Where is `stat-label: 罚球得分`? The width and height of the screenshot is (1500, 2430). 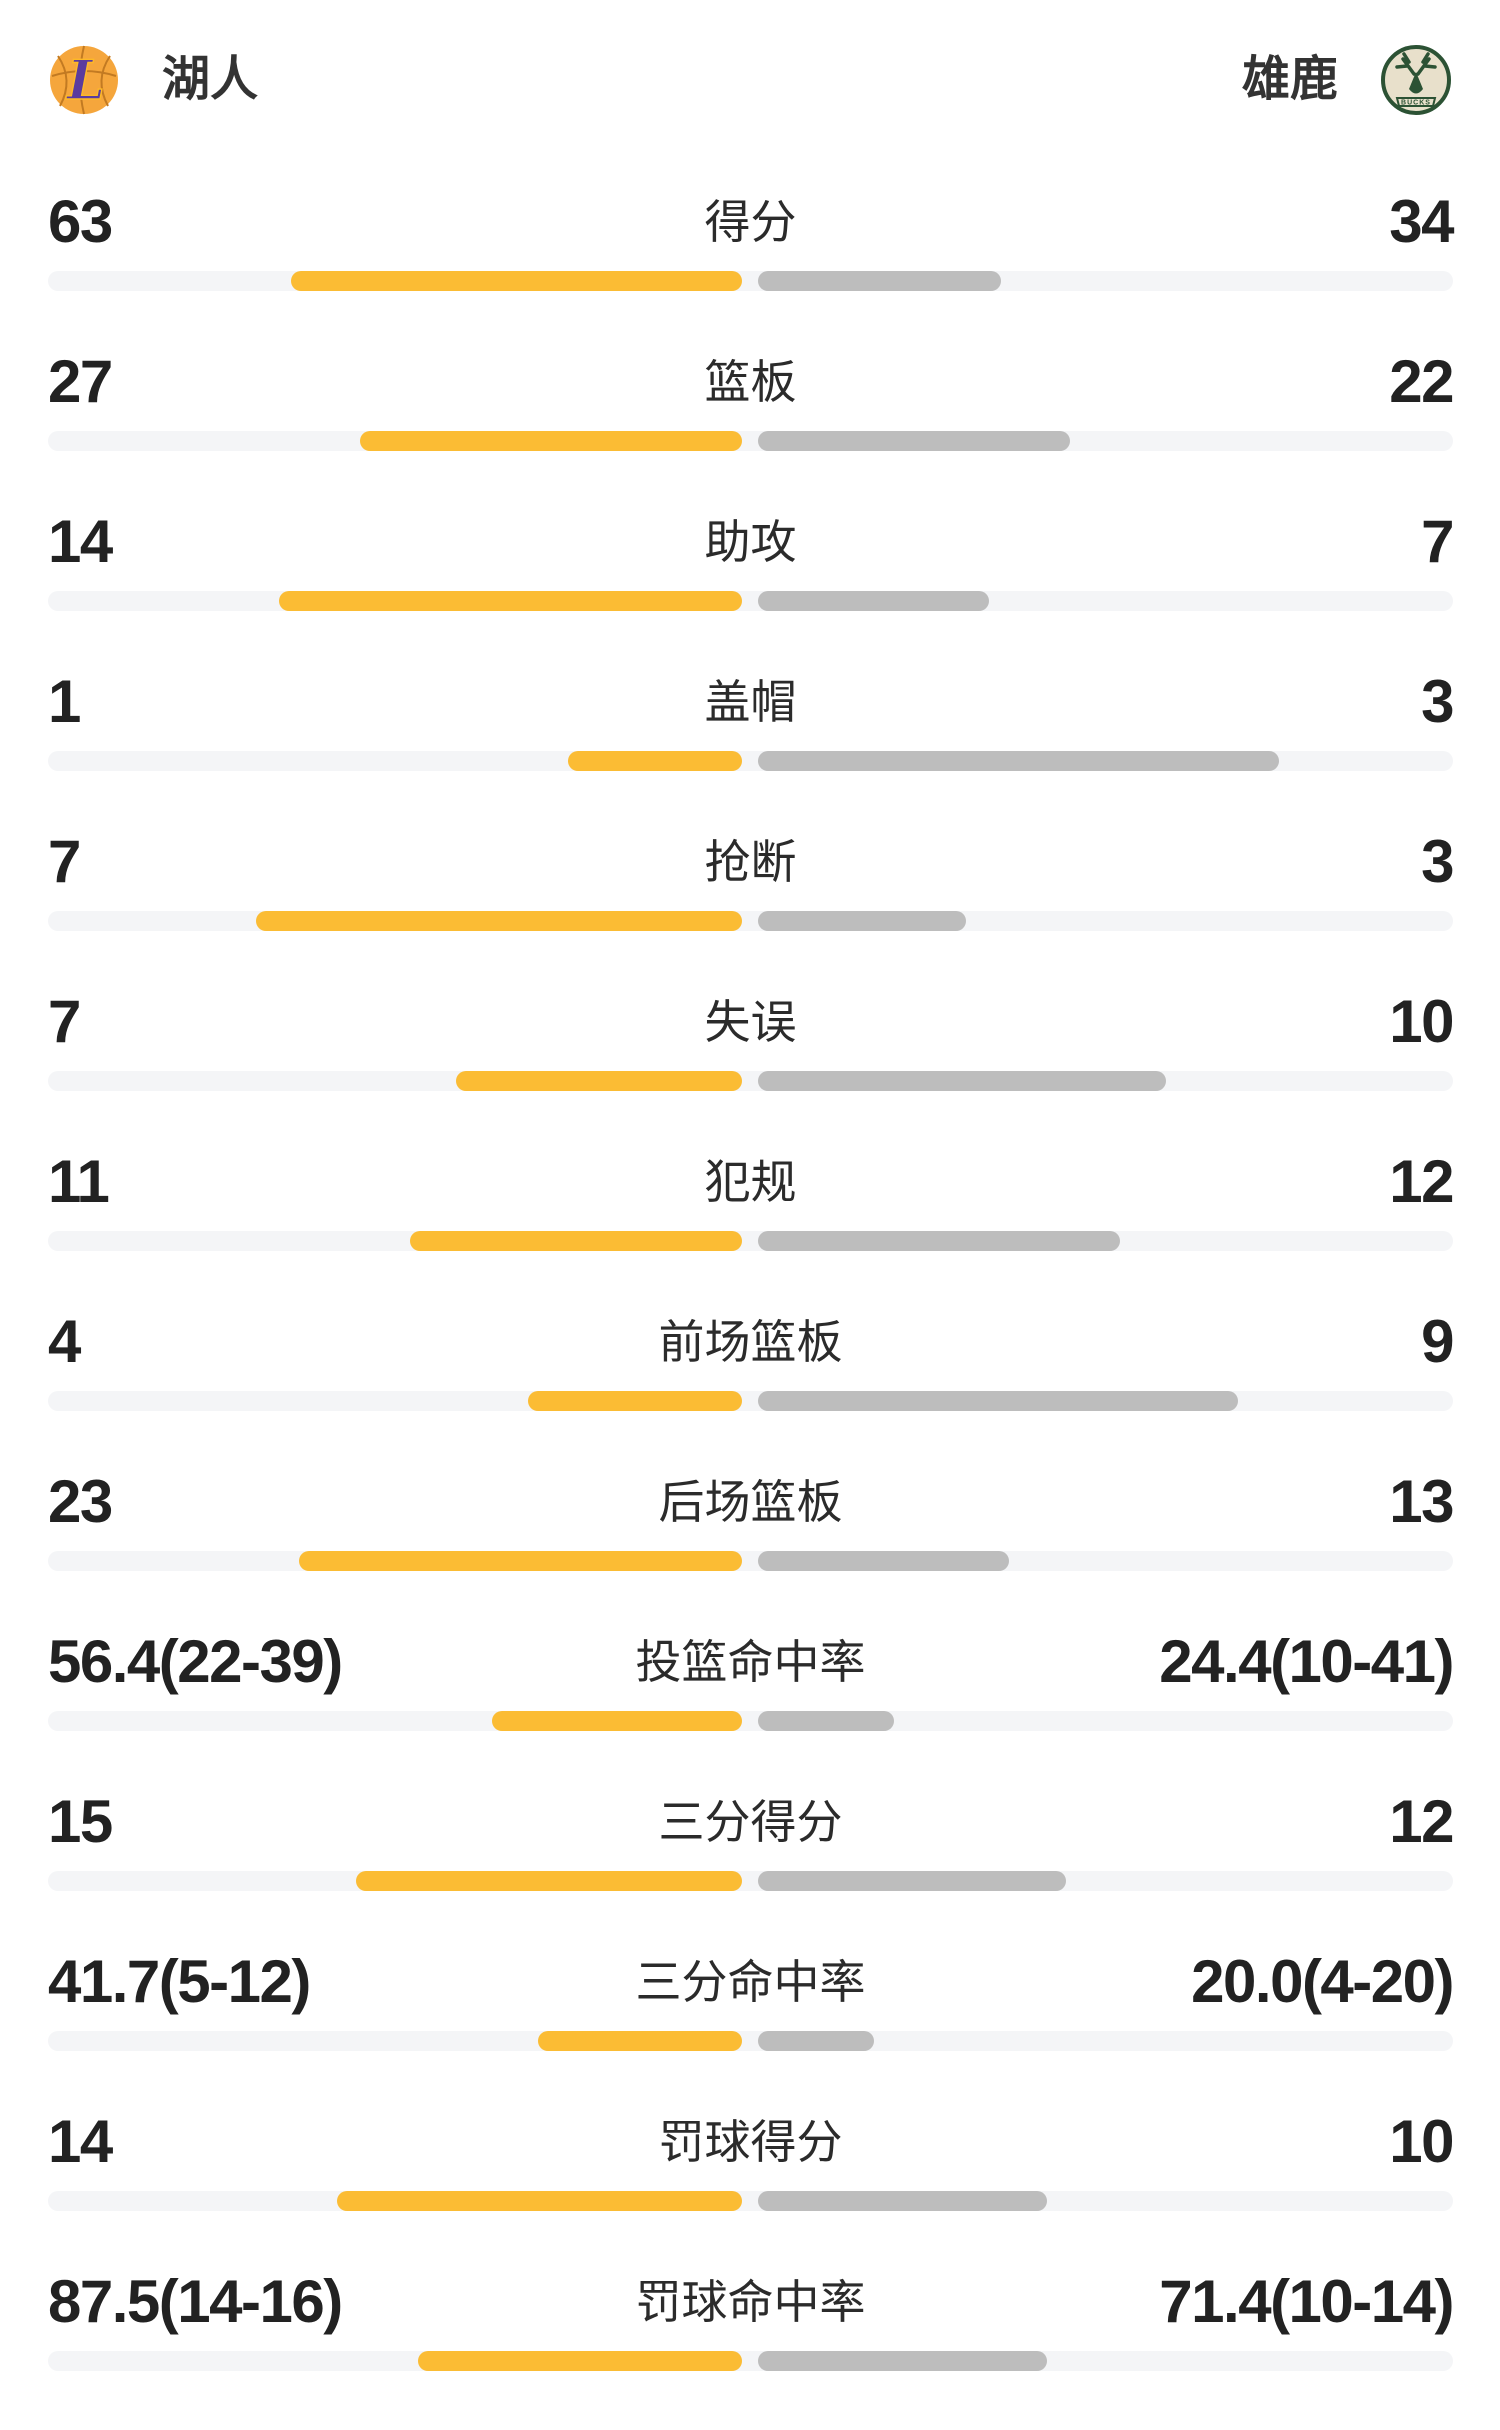 stat-label: 罚球得分 is located at coordinates (750, 2142).